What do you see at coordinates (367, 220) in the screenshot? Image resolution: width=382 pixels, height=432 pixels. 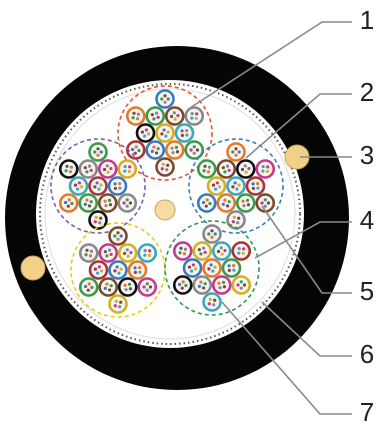 I see `callout-number: 4` at bounding box center [367, 220].